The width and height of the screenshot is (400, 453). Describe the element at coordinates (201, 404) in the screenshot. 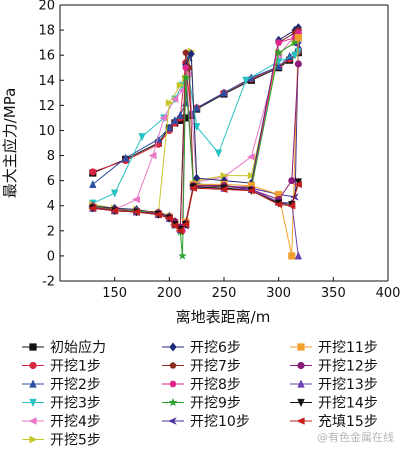

I see `legend-item: 开挖9步` at that location.